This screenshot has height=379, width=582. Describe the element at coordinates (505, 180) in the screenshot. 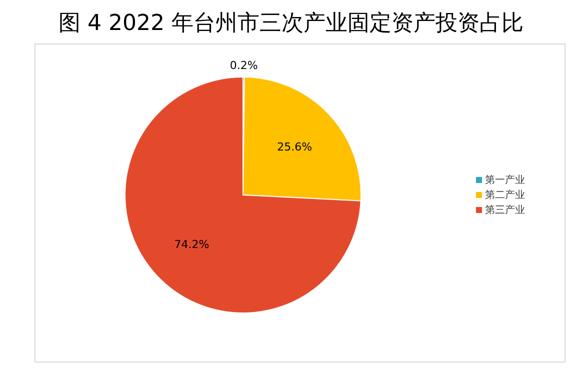

I see `legend-label: 第一产业` at that location.